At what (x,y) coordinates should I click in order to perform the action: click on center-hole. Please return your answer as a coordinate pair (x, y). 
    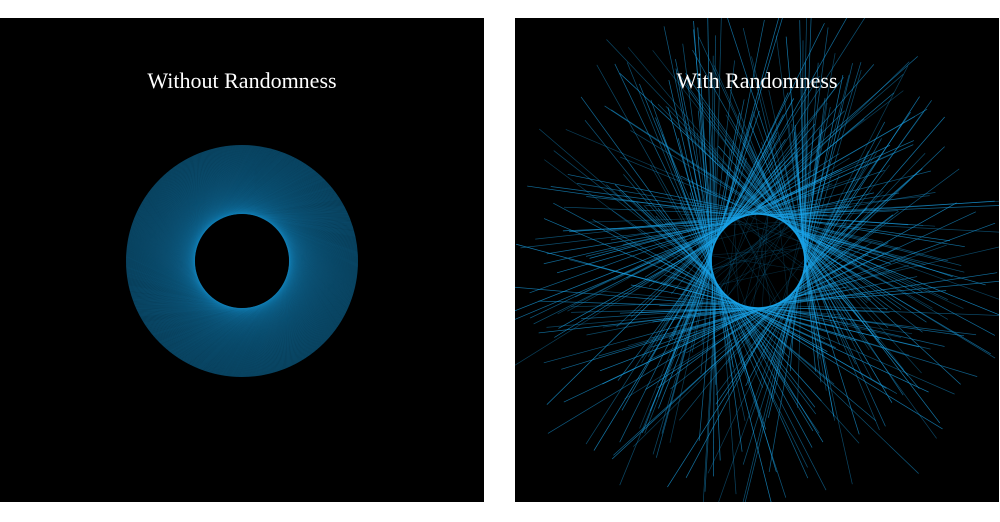
    Looking at the image, I should click on (242, 261).